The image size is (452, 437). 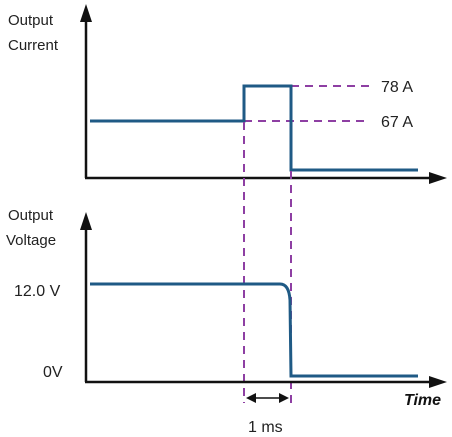 What do you see at coordinates (86, 221) in the screenshot?
I see `voltage-y-axis-arrow` at bounding box center [86, 221].